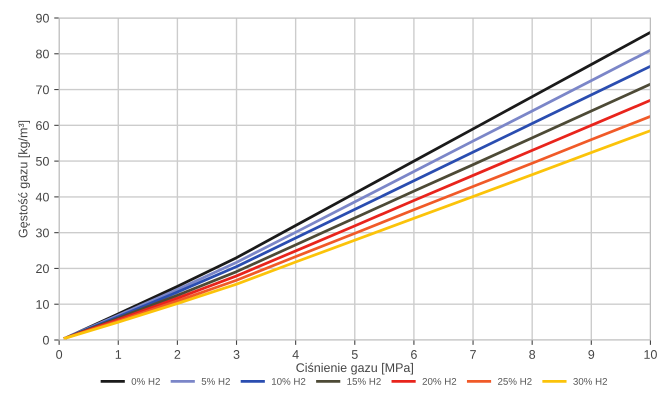 Image resolution: width=657 pixels, height=400 pixels. Describe the element at coordinates (289, 381) in the screenshot. I see `legend-label: 10% H2` at that location.